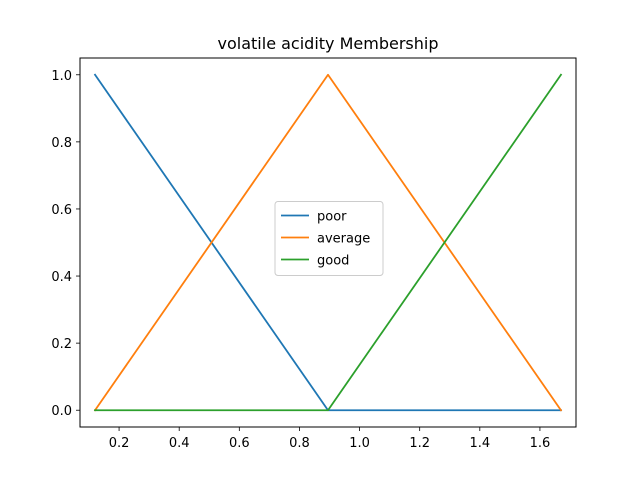 This screenshot has height=480, width=640. I want to click on y-axis: 0.0 0.2 0.4 0.6 0.8 1.0, so click(65, 244).